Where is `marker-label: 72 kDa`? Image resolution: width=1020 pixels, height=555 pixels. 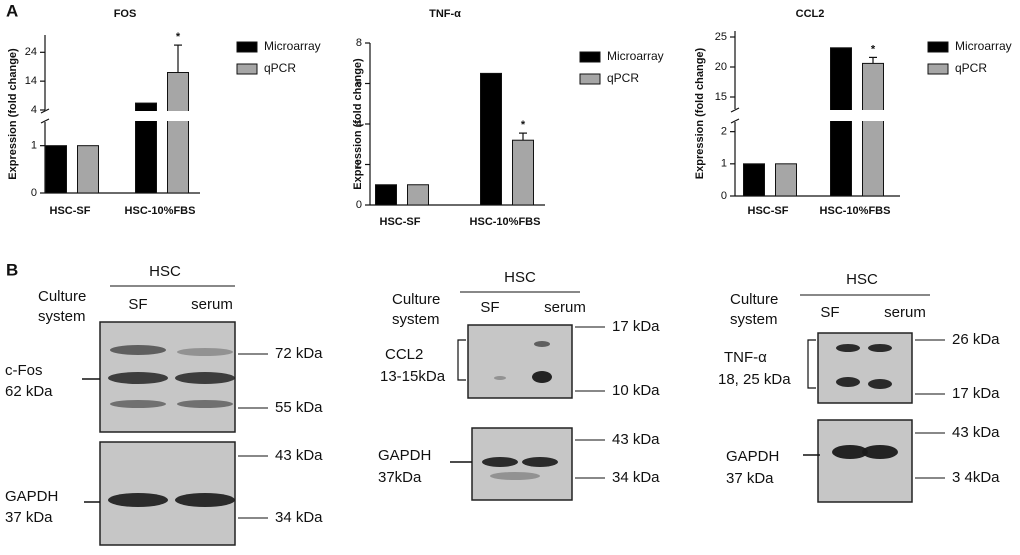
marker-label: 72 kDa is located at coordinates (299, 353).